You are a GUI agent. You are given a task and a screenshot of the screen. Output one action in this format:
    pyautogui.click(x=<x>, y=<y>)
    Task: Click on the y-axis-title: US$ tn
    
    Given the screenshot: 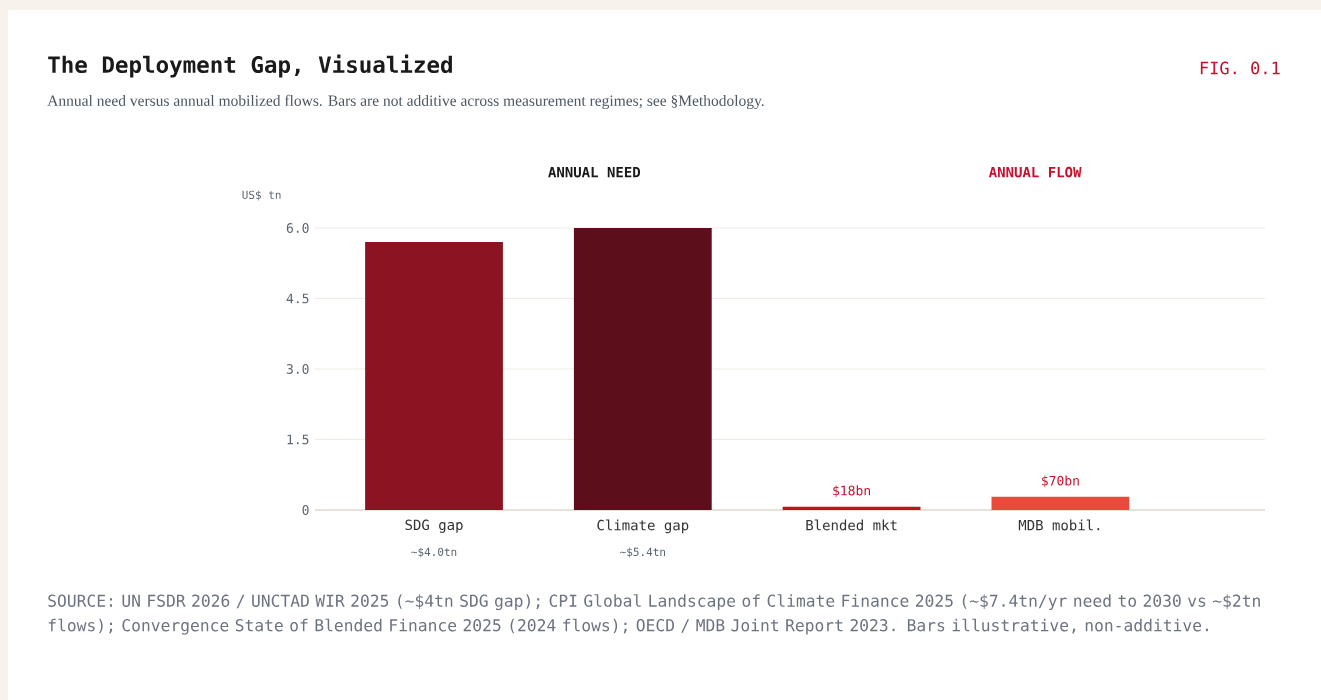 What is the action you would take?
    pyautogui.click(x=261, y=195)
    